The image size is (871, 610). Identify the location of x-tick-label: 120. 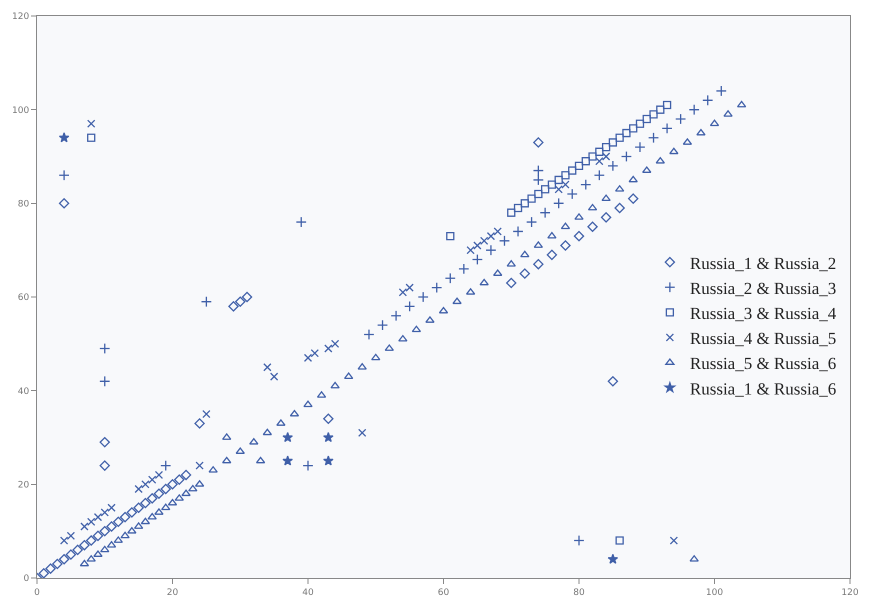
(850, 593).